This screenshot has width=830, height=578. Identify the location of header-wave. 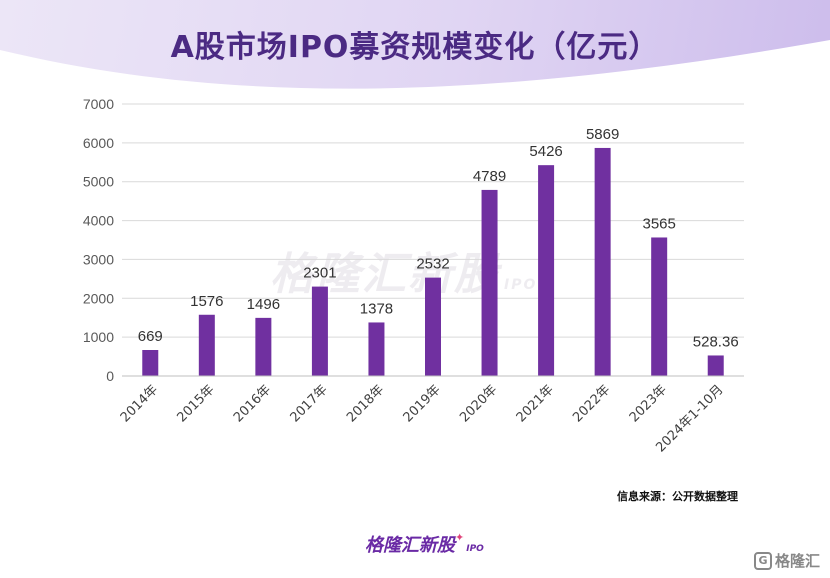
(415, 75).